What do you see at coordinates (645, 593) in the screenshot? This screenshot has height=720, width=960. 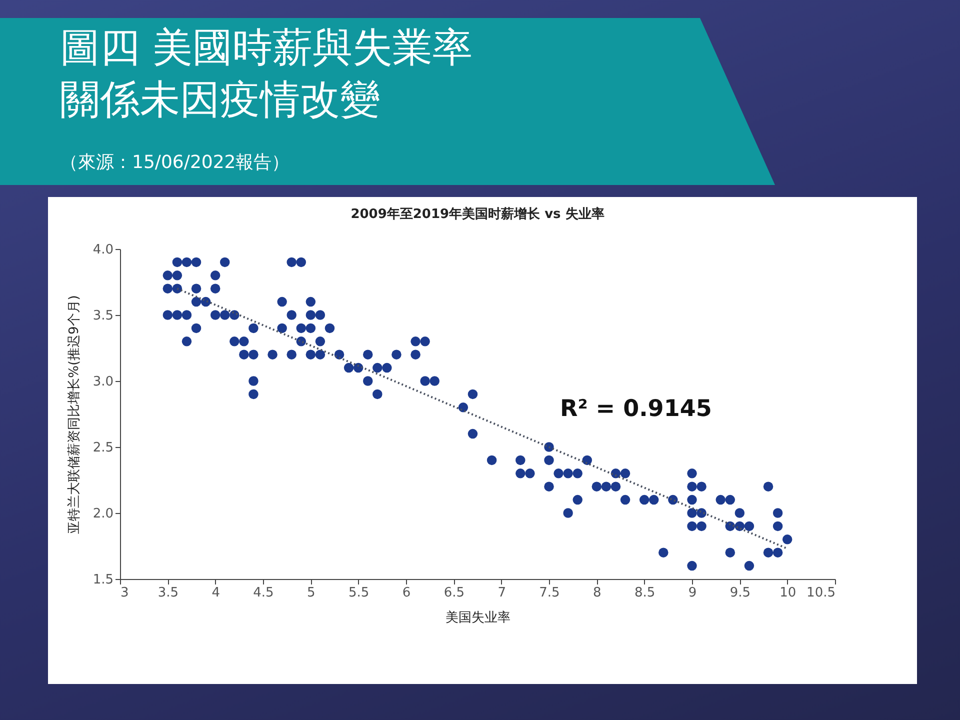 I see `x-tick-label: 8.5` at bounding box center [645, 593].